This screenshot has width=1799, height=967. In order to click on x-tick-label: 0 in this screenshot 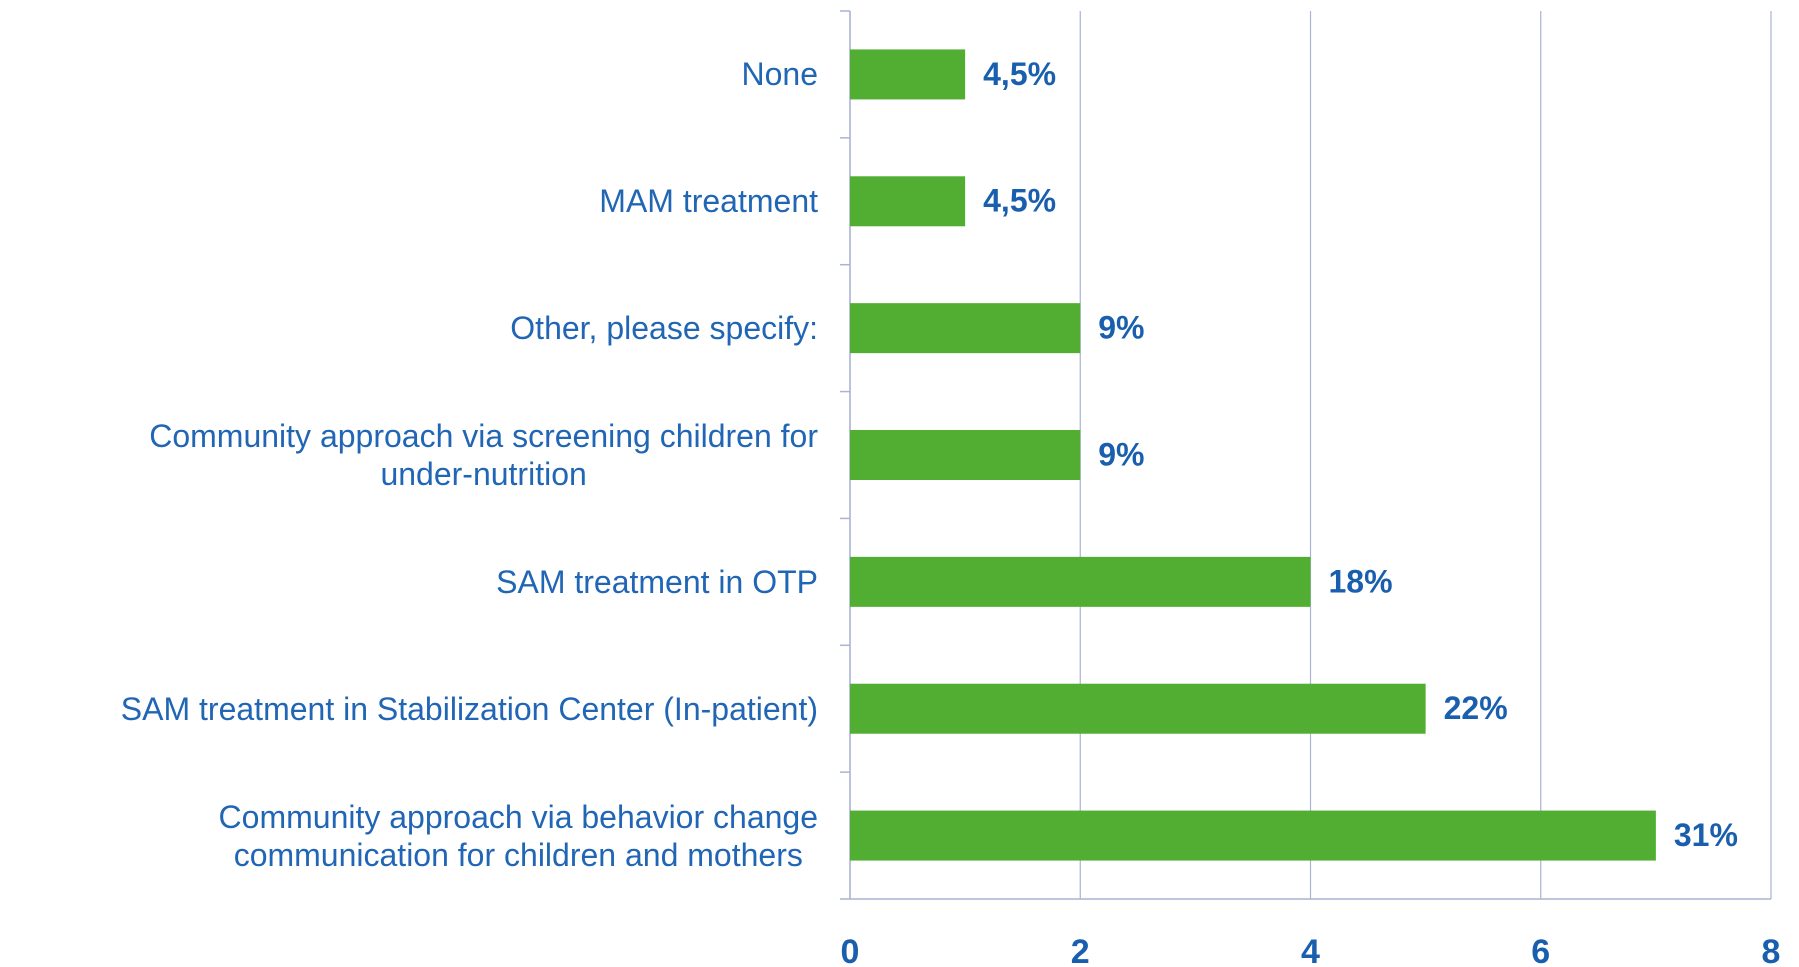, I will do `click(850, 950)`.